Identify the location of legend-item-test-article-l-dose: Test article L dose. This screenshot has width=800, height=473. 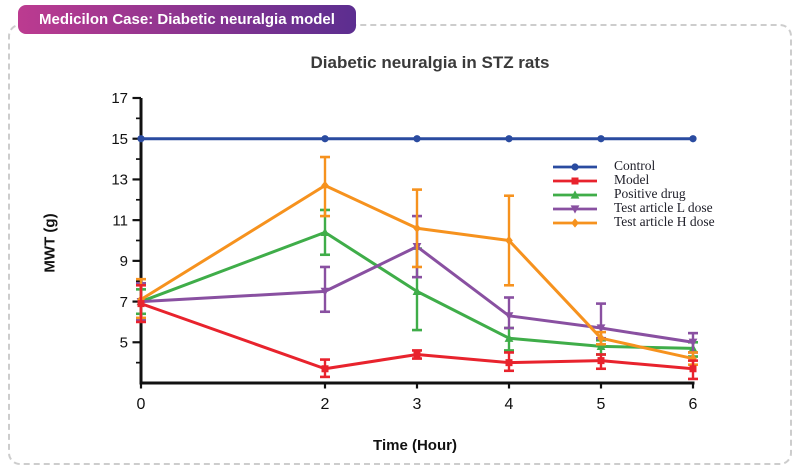
(633, 208).